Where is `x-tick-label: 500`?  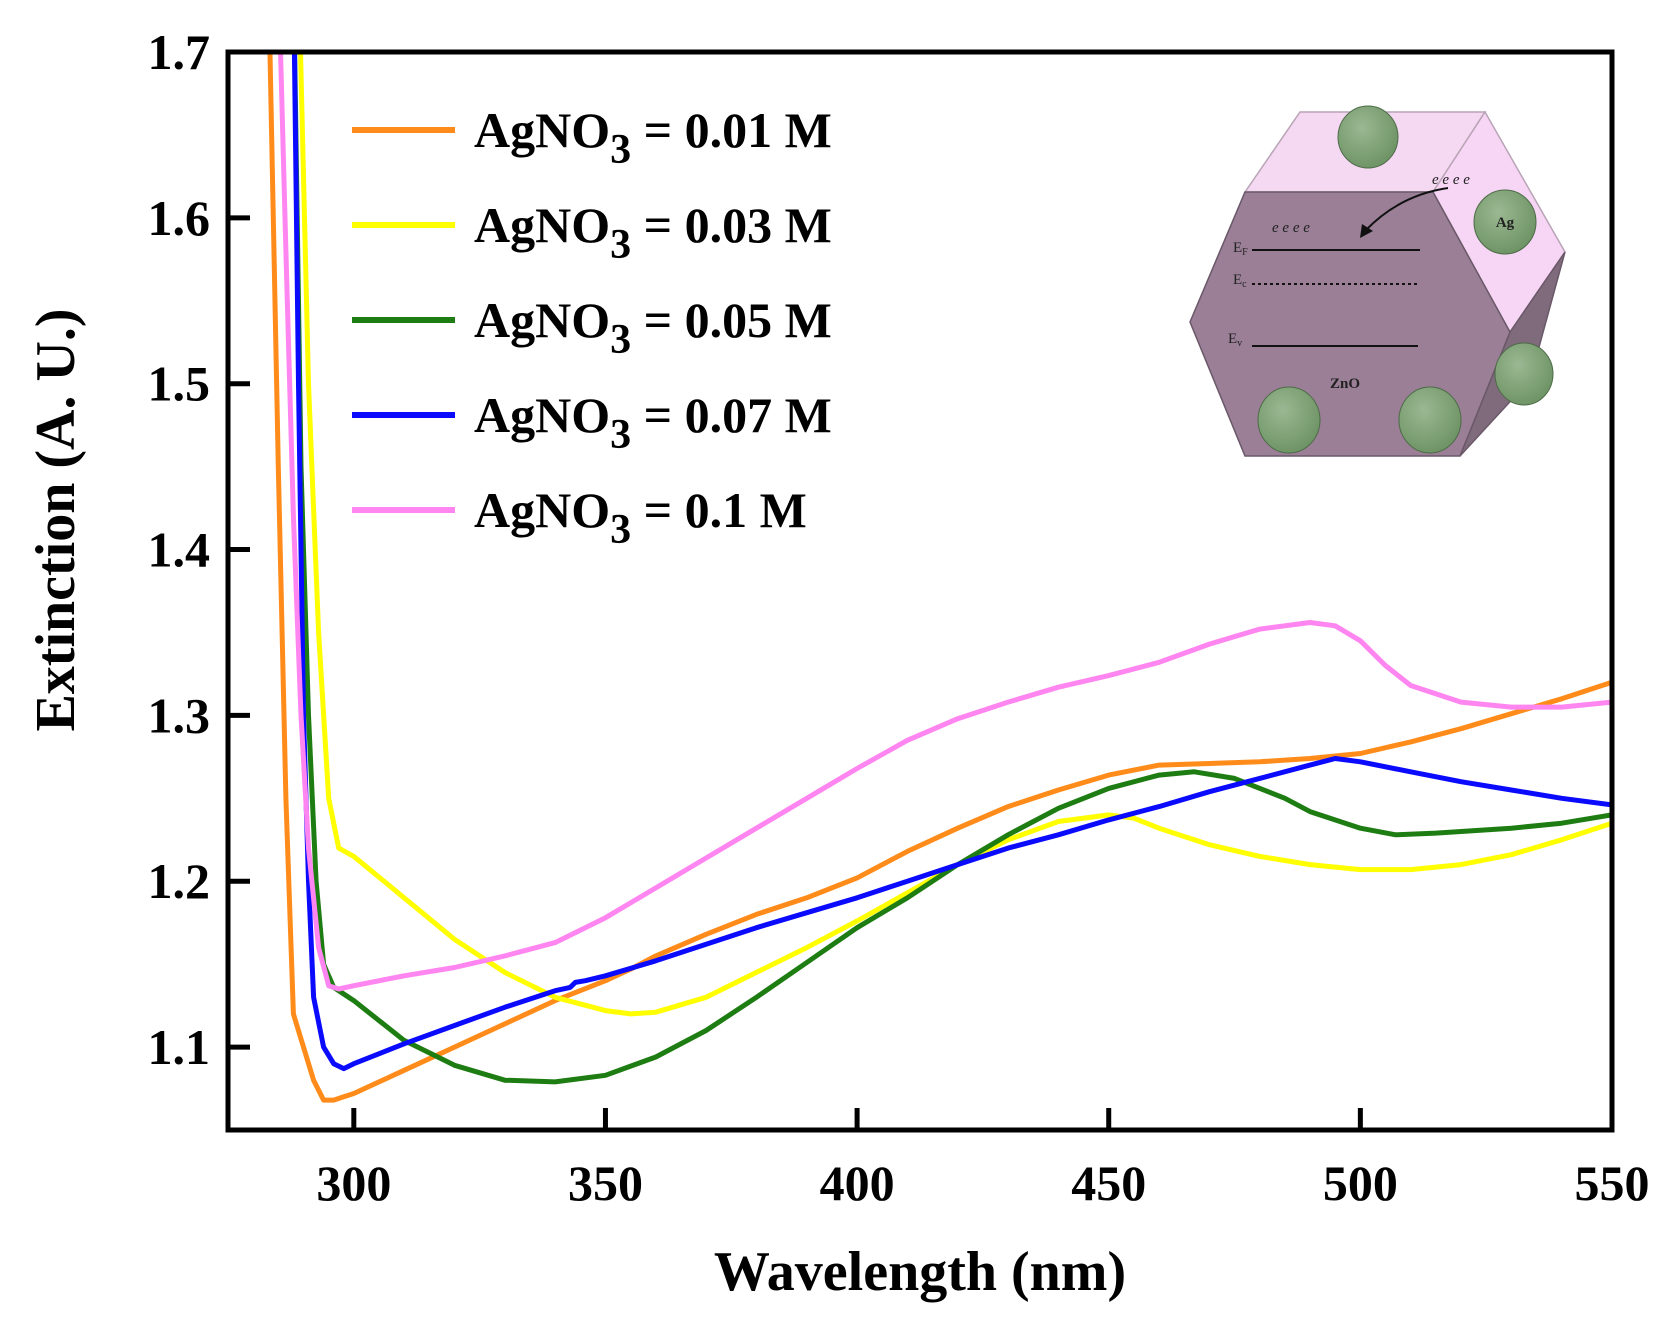
x-tick-label: 500 is located at coordinates (1360, 1183).